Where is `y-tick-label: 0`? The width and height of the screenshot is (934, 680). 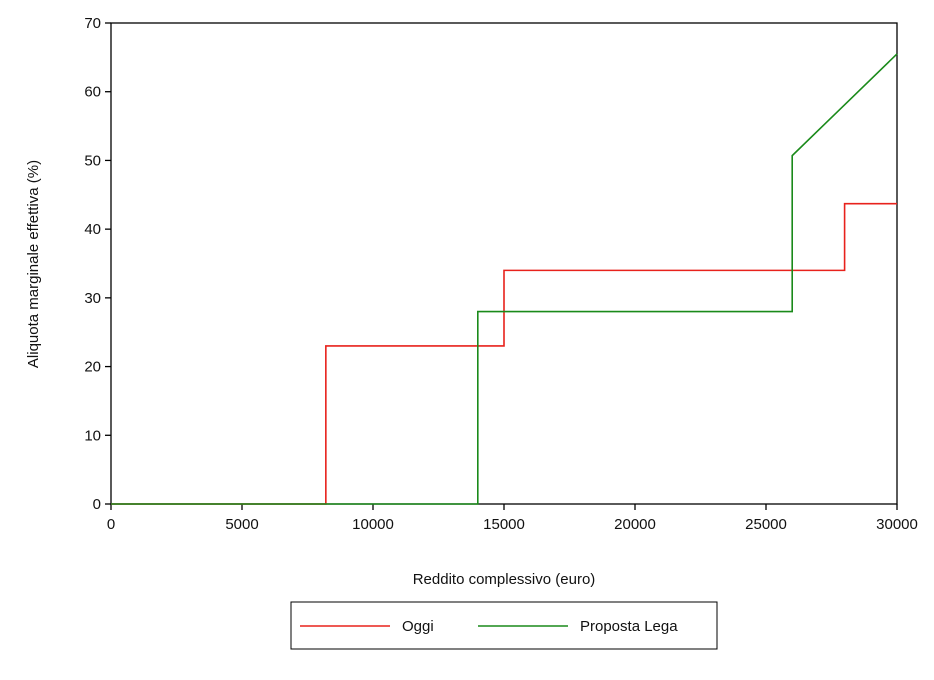 y-tick-label: 0 is located at coordinates (97, 504).